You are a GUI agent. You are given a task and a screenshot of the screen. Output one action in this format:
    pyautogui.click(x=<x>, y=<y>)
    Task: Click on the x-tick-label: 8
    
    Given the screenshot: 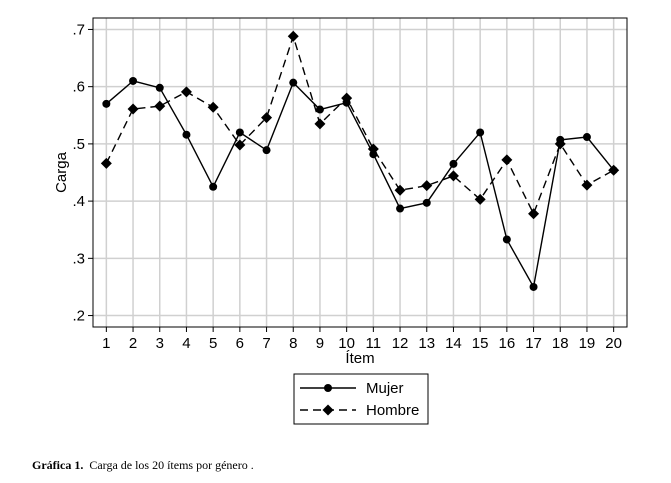 What is the action you would take?
    pyautogui.click(x=293, y=343)
    